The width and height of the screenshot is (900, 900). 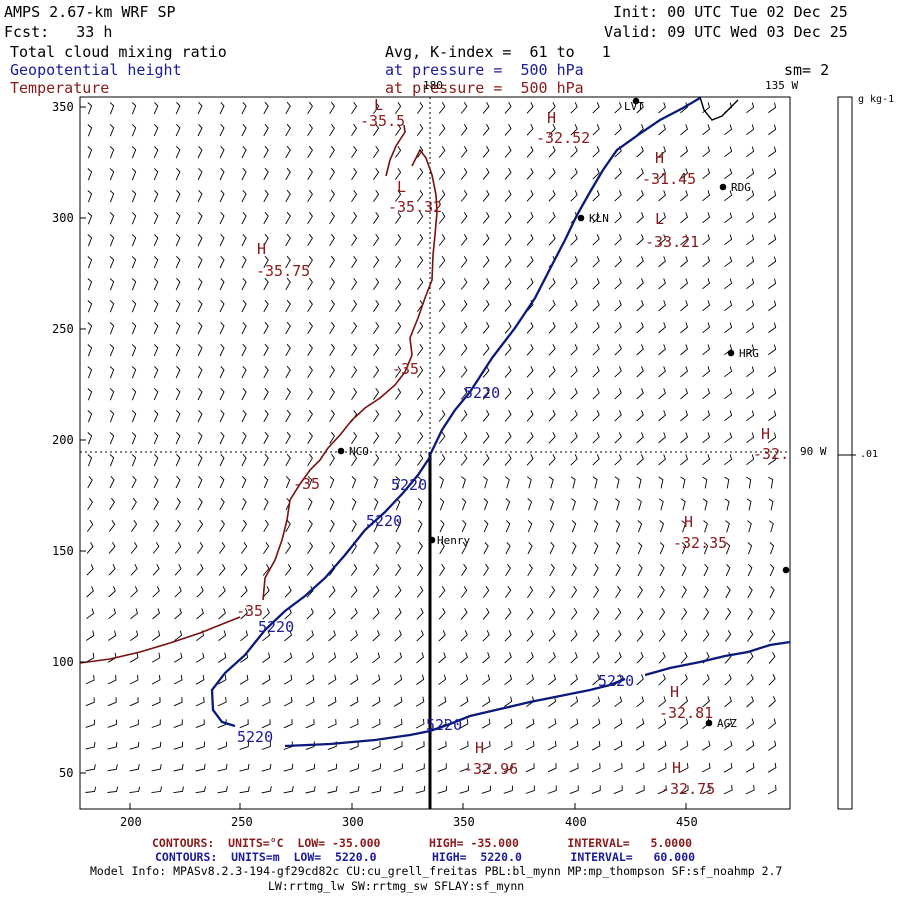 I want to click on temp-label: -33.21, so click(x=672, y=242).